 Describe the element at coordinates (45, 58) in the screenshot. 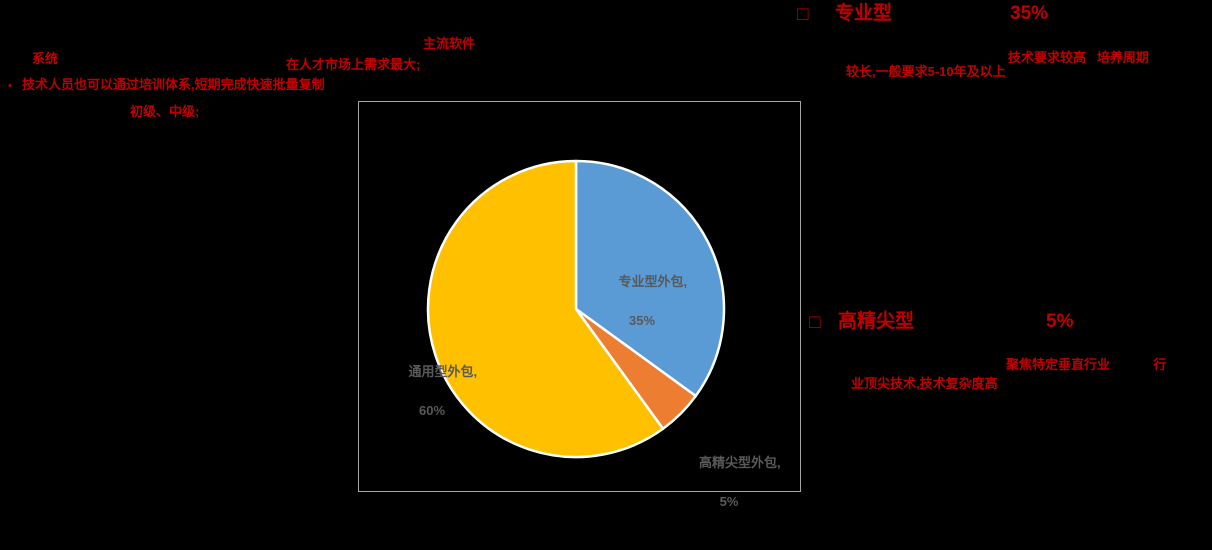

I see `annotation-left-xitong: 系统` at that location.